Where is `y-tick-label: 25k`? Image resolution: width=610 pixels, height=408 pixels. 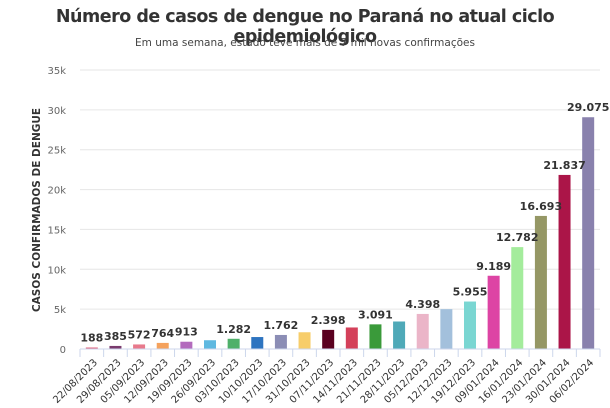 y-tick-label: 25k is located at coordinates (56, 151).